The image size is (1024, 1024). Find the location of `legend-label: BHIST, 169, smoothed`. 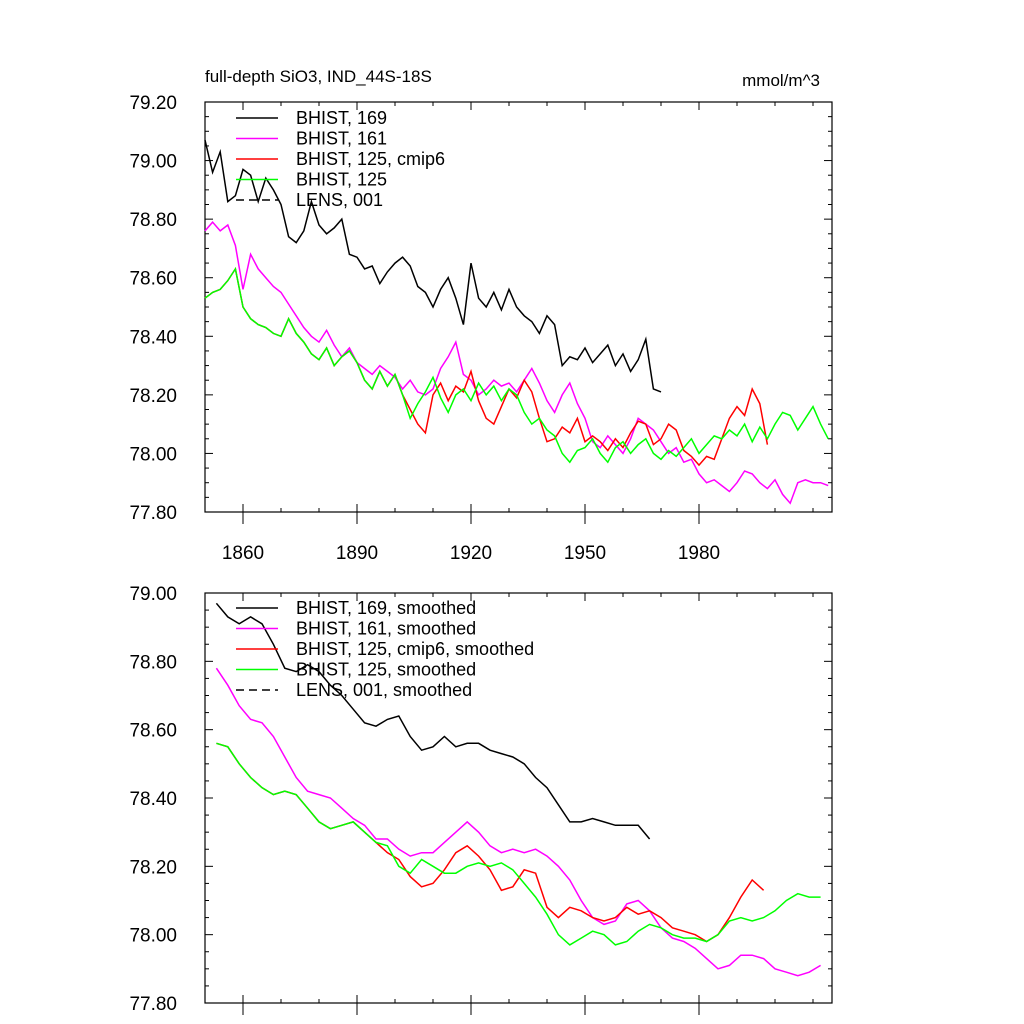

legend-label: BHIST, 169, smoothed is located at coordinates (386, 608).